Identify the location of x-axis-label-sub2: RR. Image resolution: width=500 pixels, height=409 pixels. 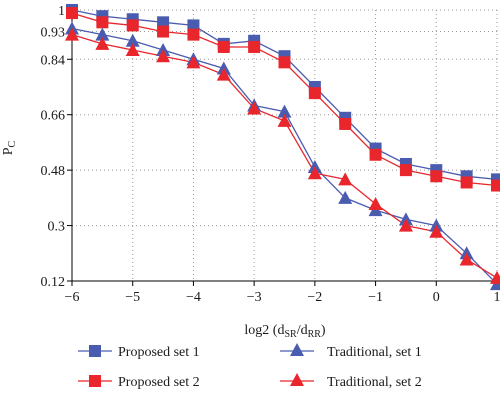
(315, 334).